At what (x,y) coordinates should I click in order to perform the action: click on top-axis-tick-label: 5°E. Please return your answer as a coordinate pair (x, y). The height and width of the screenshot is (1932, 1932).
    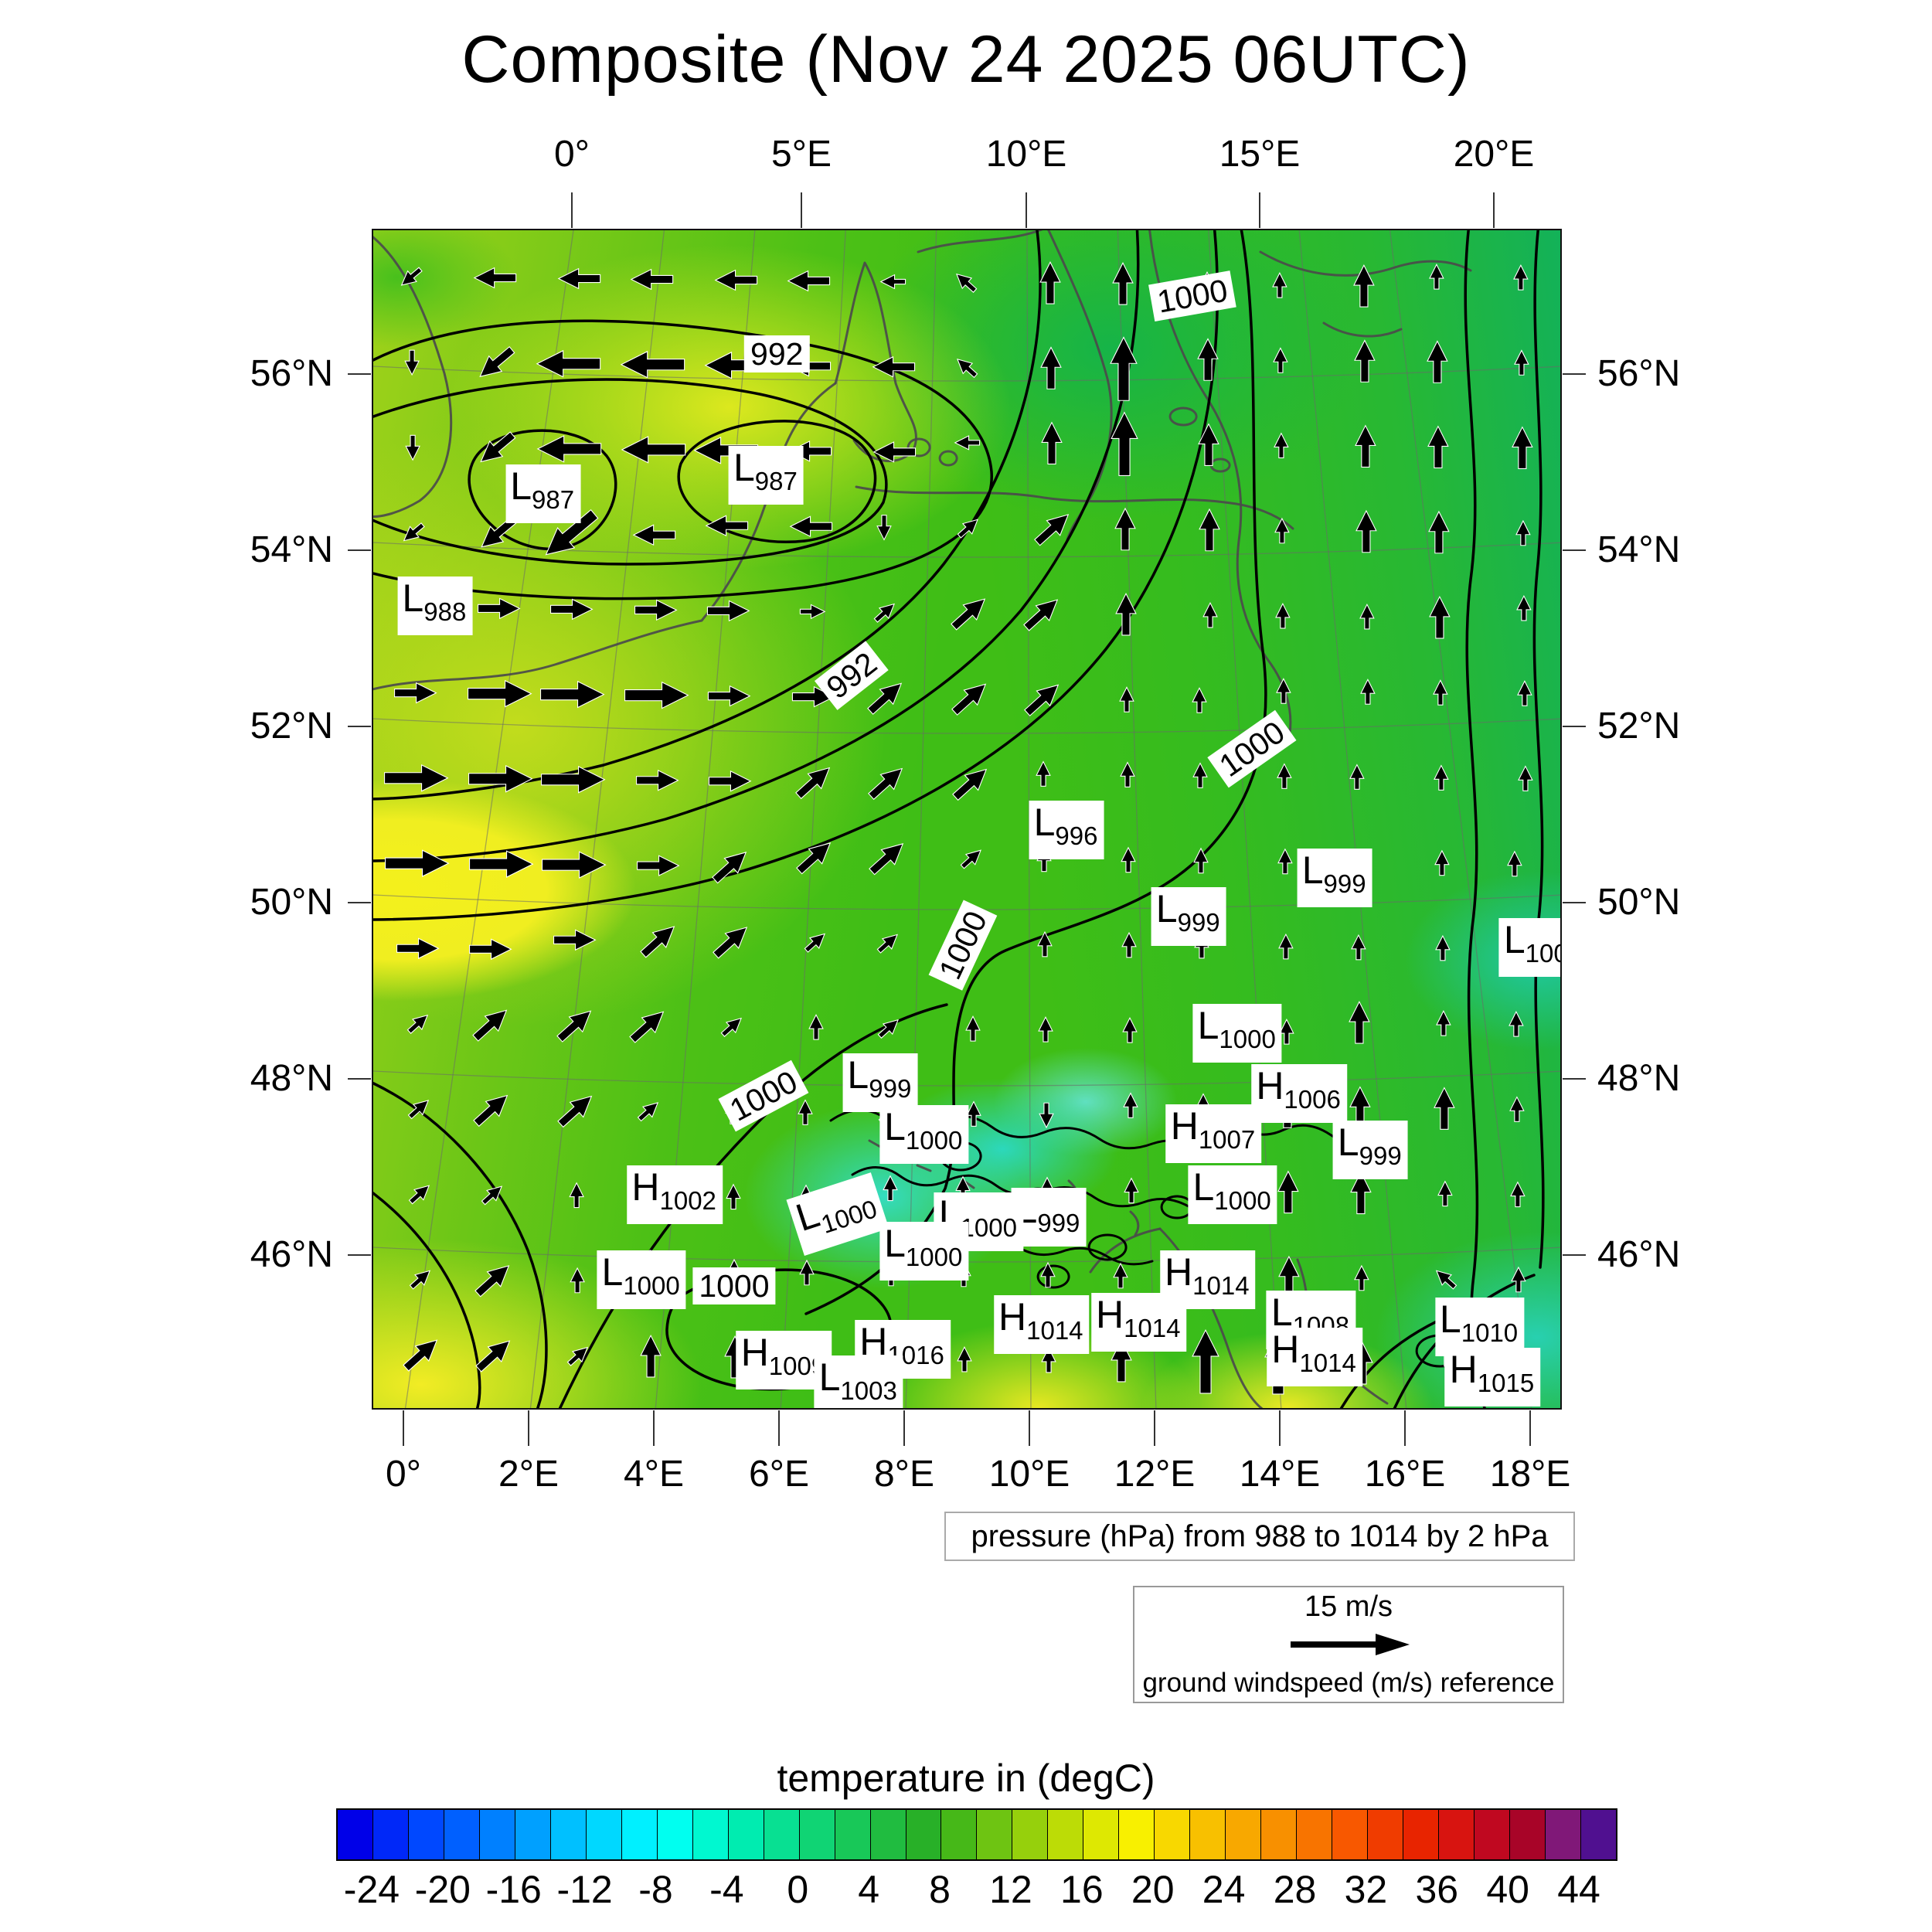
    Looking at the image, I should click on (801, 154).